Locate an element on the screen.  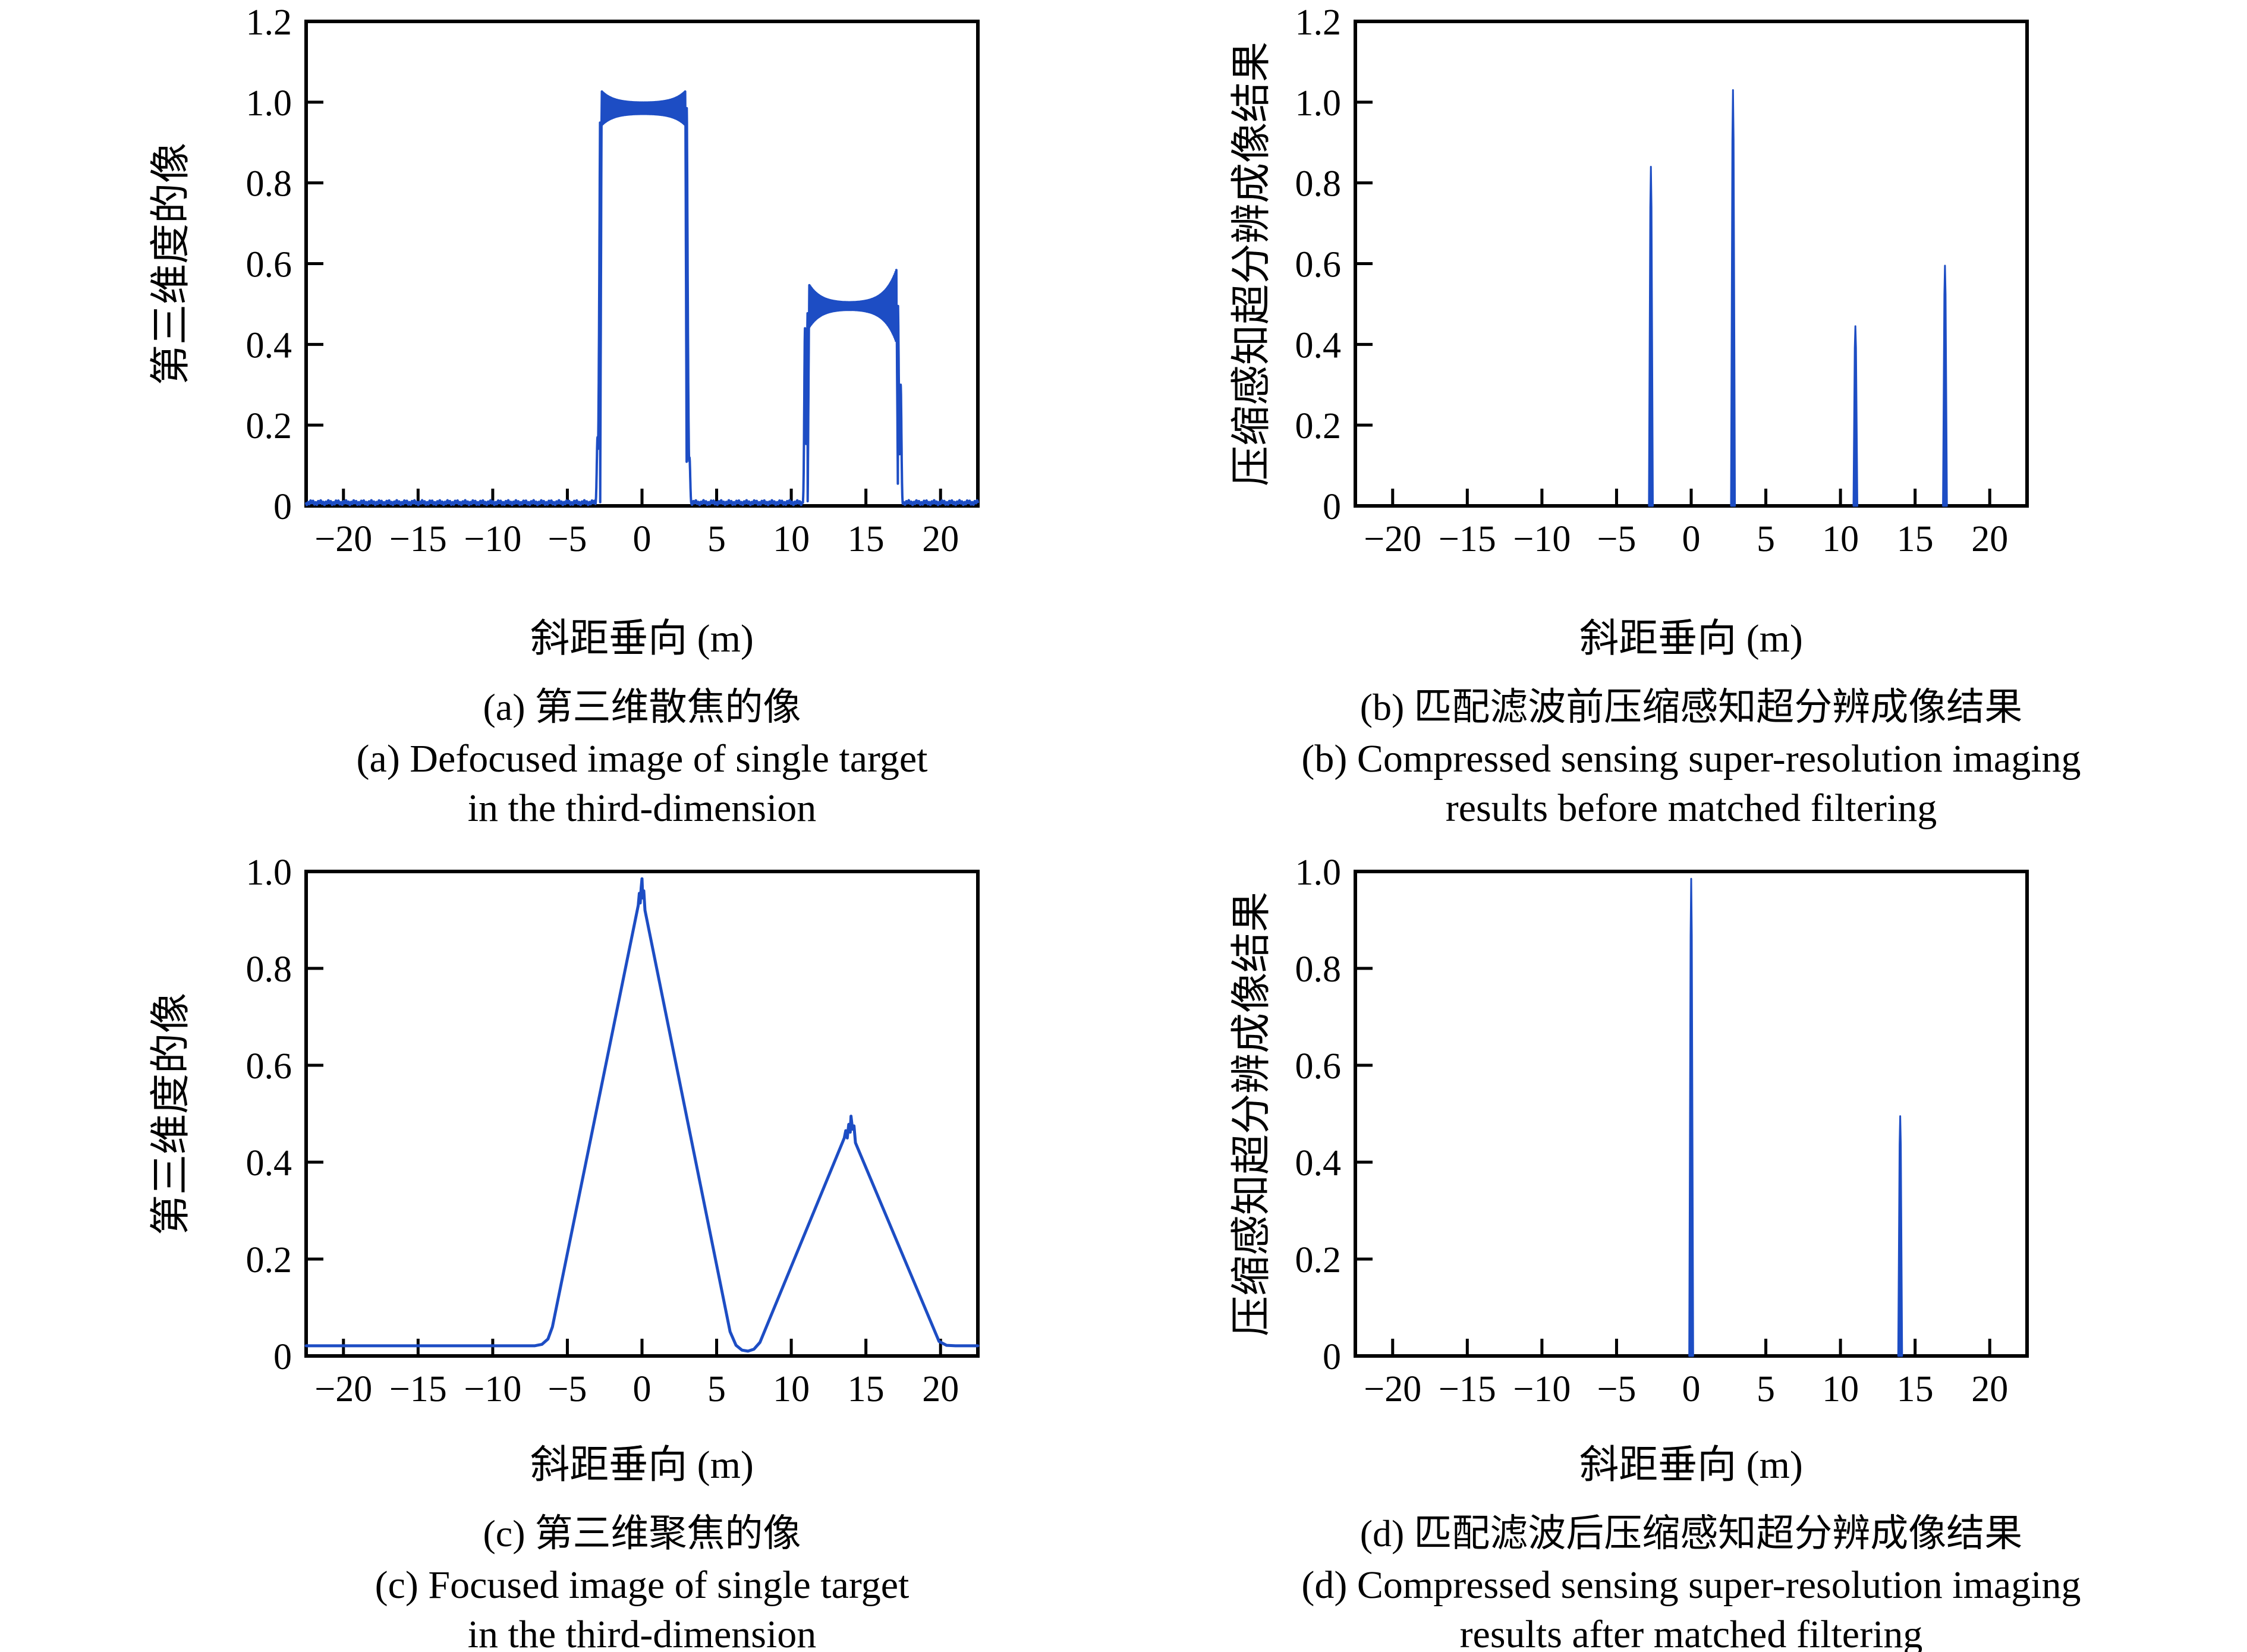
caption-en-line2-d: results after matched filtering is located at coordinates (1691, 1632).